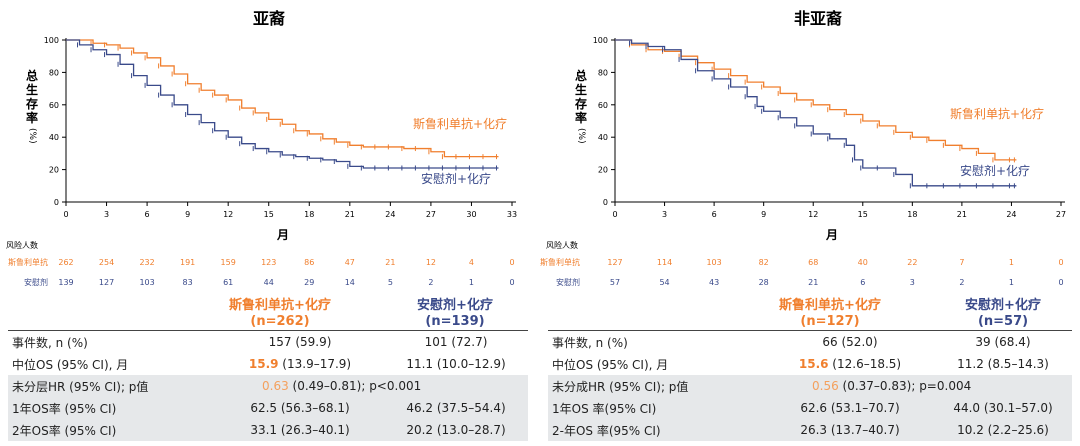 This screenshot has width=1080, height=446. I want to click on risk-arm2-count: 28, so click(764, 282).